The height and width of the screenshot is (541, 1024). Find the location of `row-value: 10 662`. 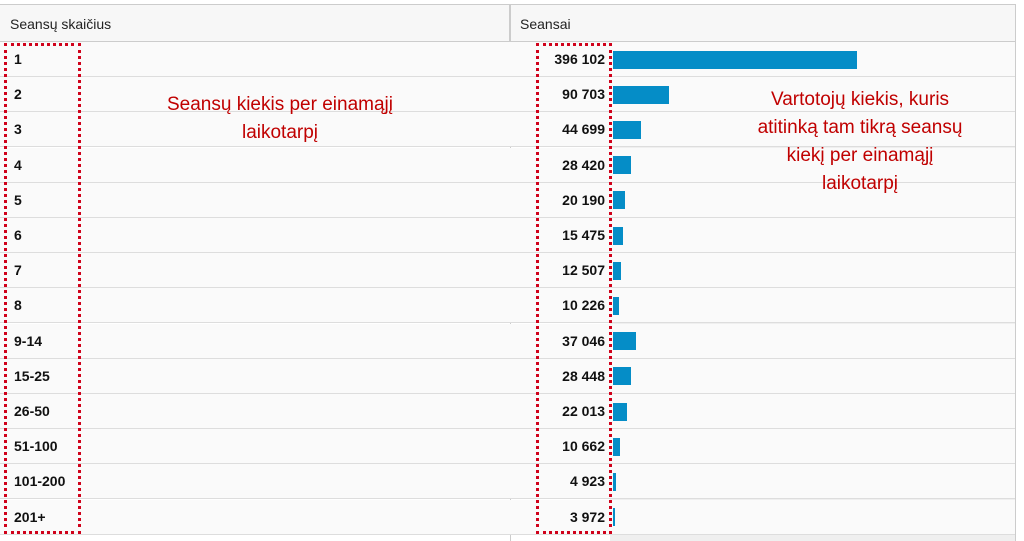

row-value: 10 662 is located at coordinates (583, 446).